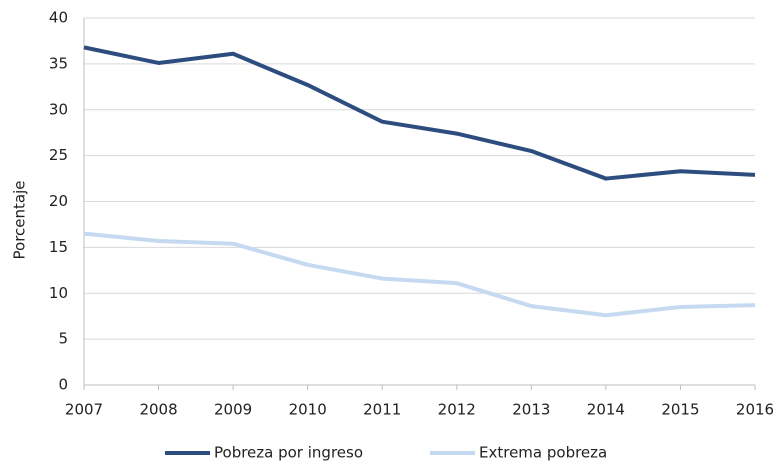 The height and width of the screenshot is (471, 782). I want to click on y-axis-label: Porcentaje, so click(20, 220).